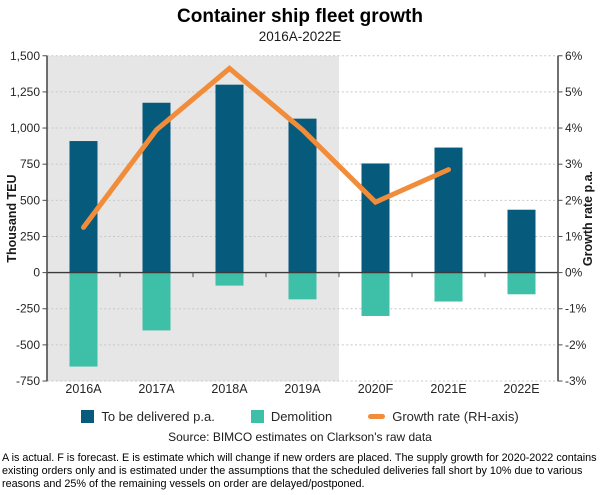 The width and height of the screenshot is (600, 495). I want to click on chart-subtitle: 2016A-2022E, so click(300, 36).